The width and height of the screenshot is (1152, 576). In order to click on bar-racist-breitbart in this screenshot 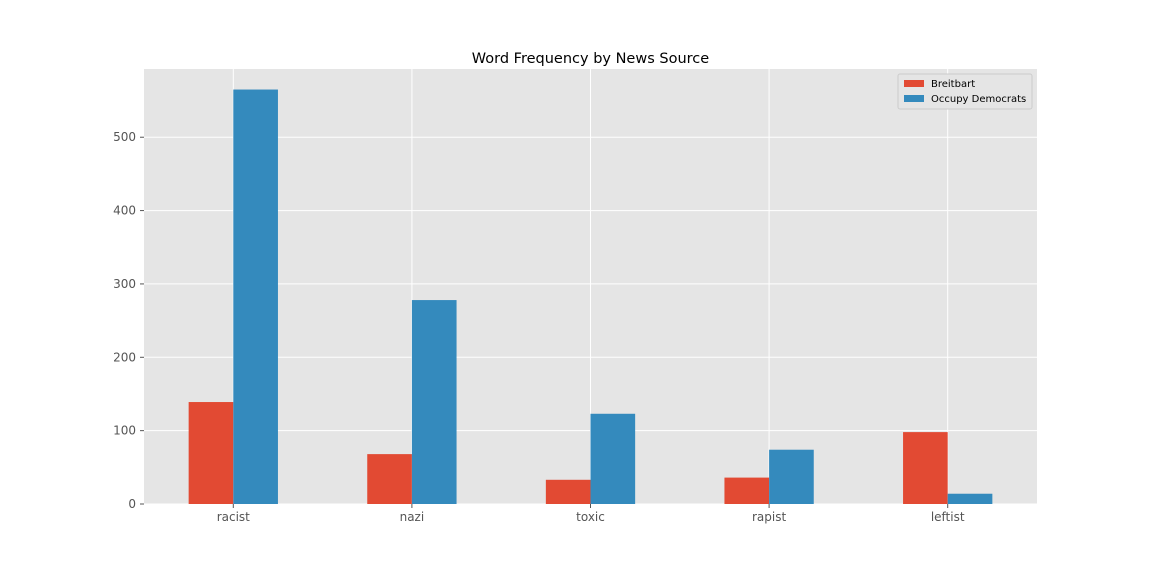, I will do `click(211, 453)`.